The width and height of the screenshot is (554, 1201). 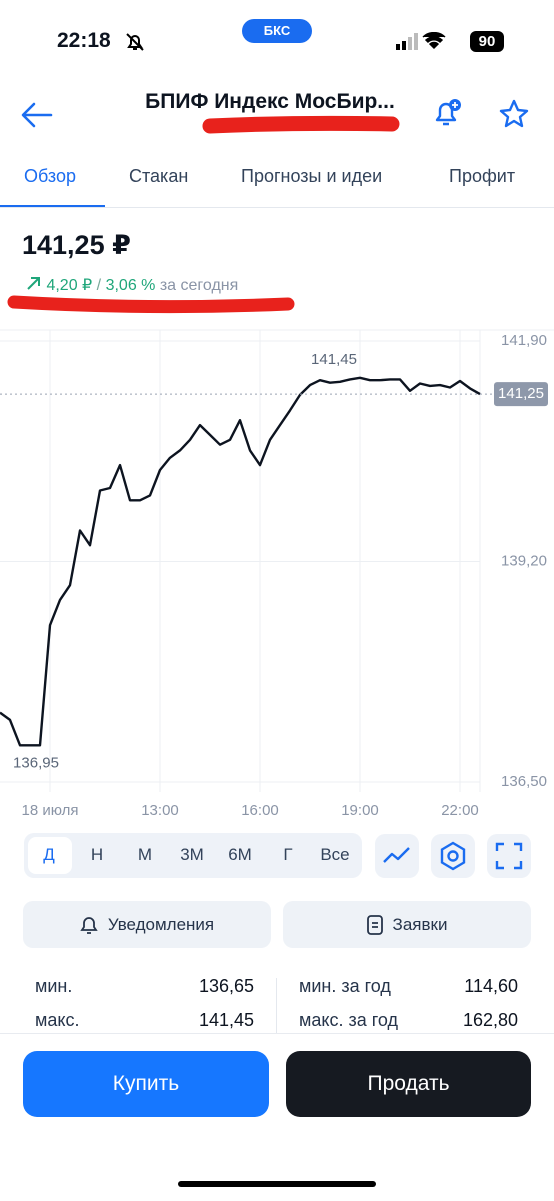 I want to click on tab: Прогнозы и идеи, so click(x=312, y=176).